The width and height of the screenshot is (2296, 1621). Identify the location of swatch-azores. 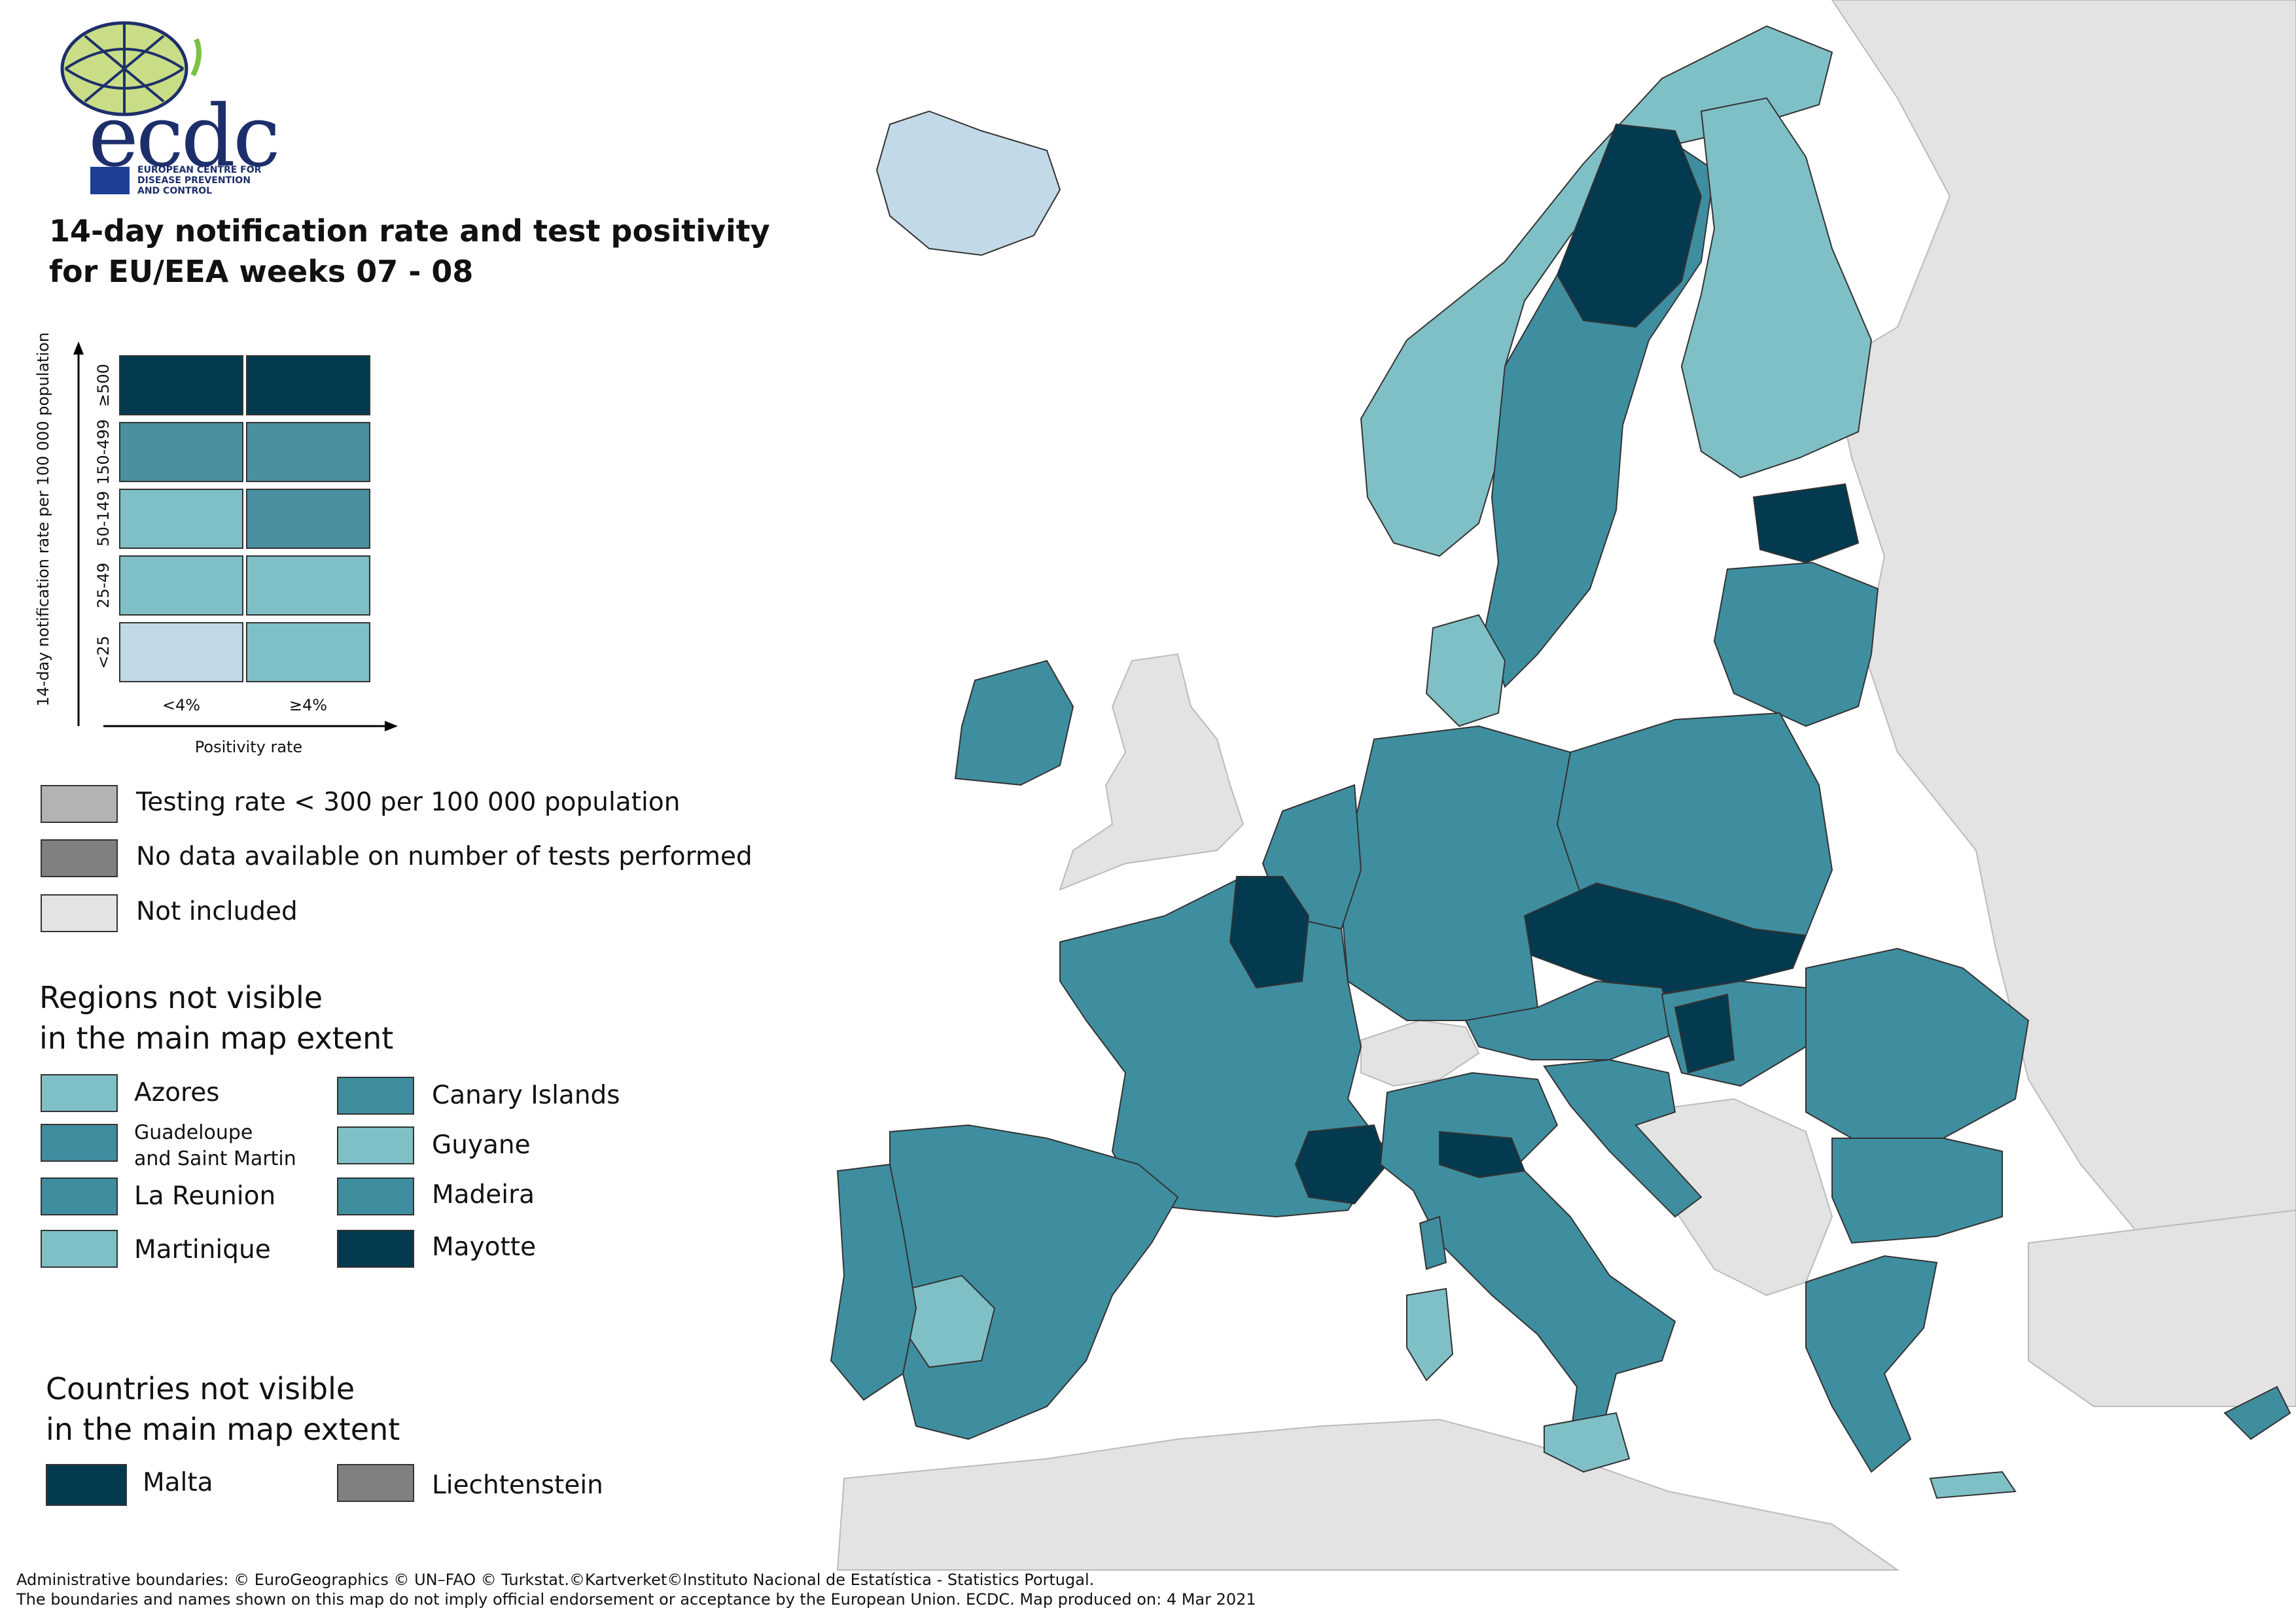
(79, 1093).